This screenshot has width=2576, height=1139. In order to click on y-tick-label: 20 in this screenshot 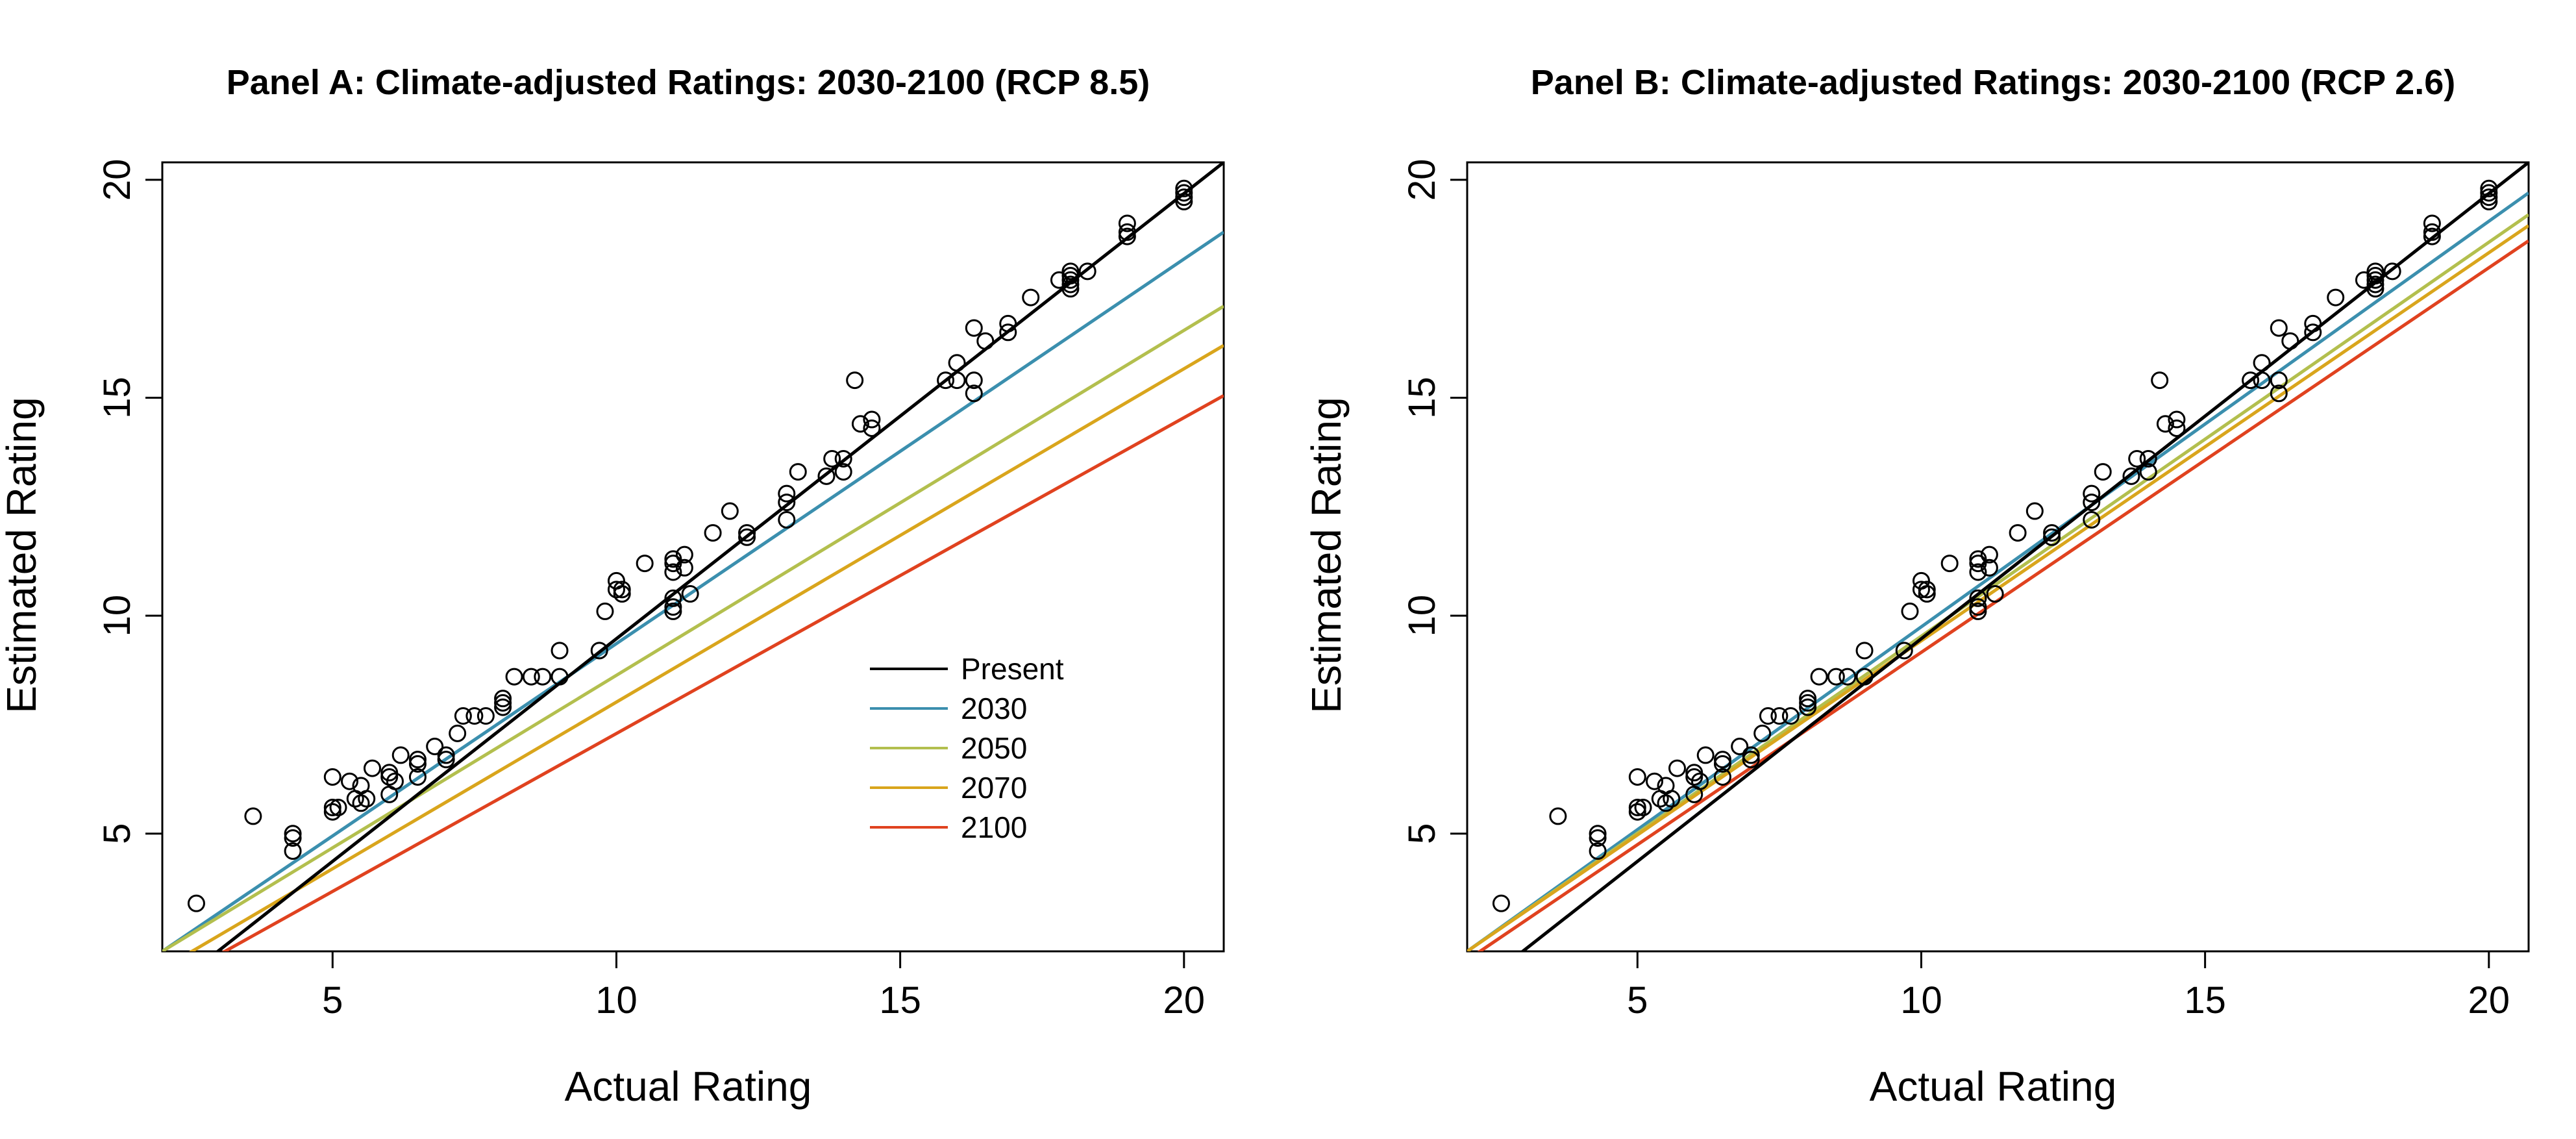, I will do `click(117, 180)`.